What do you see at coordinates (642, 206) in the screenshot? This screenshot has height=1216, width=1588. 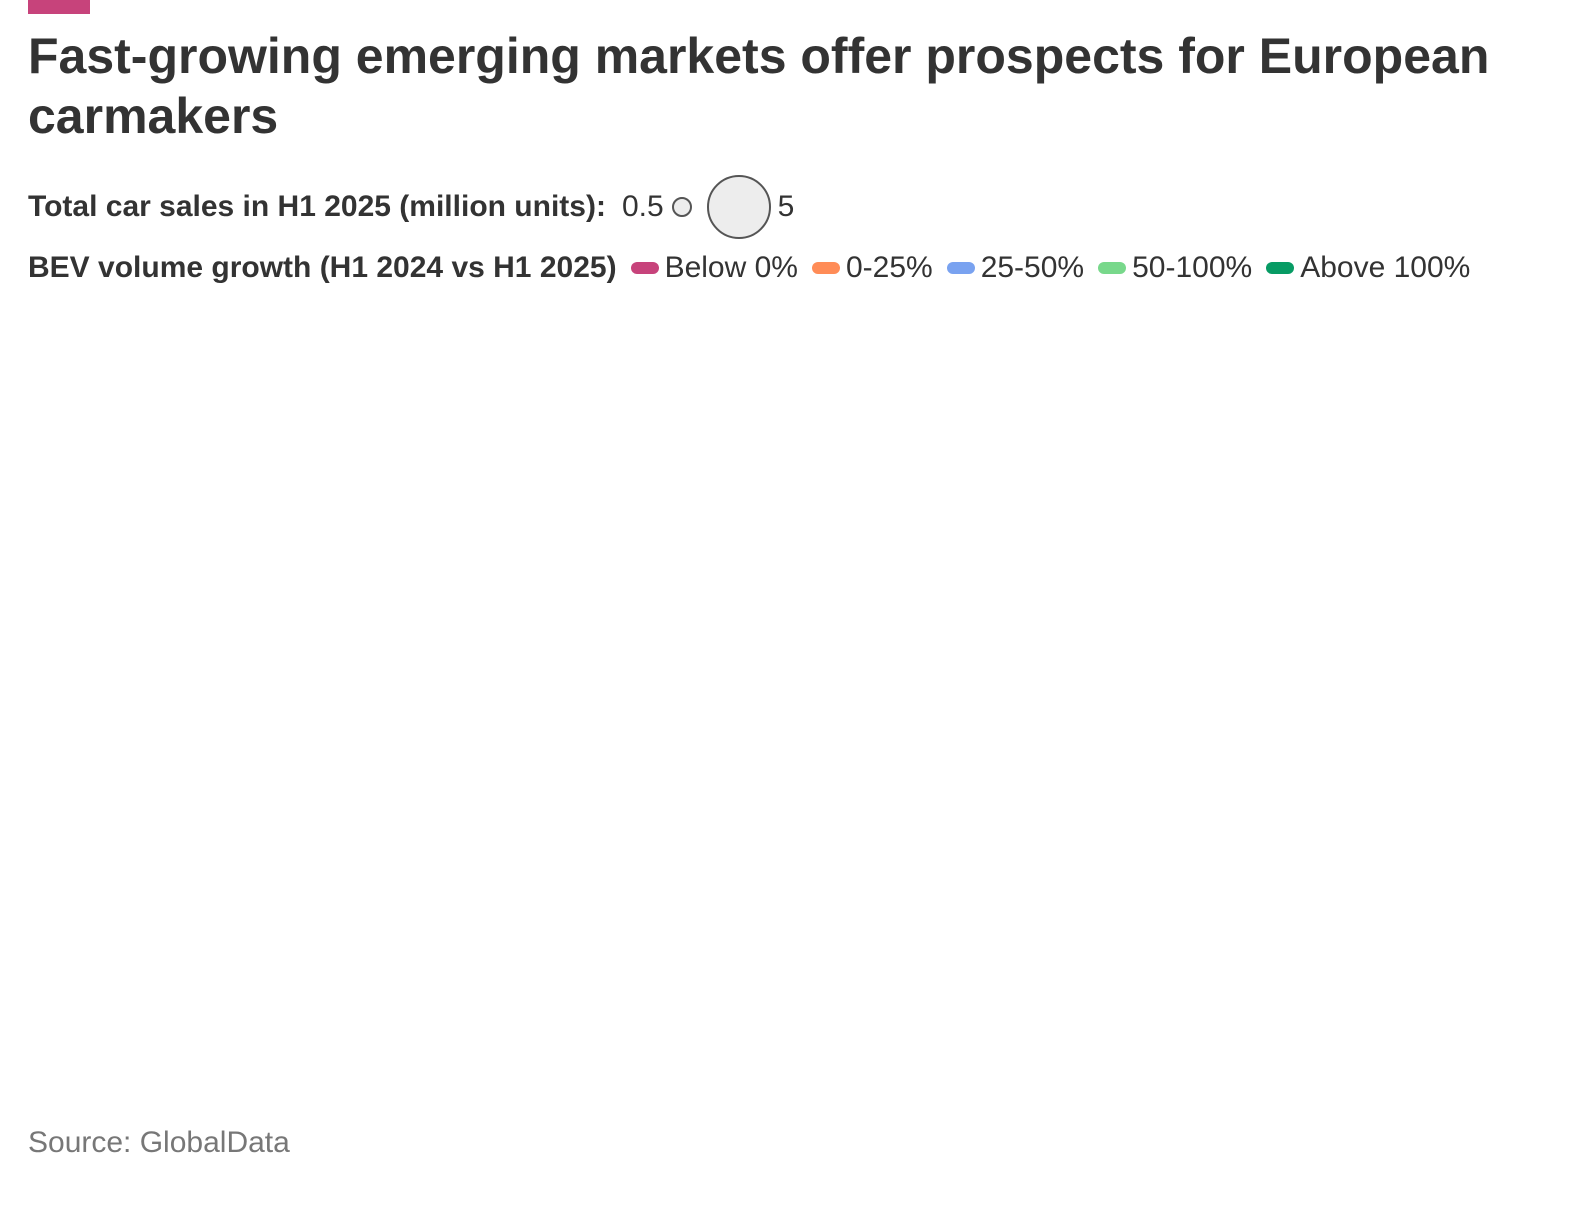 I see `size-legend-min-label: 0.5` at bounding box center [642, 206].